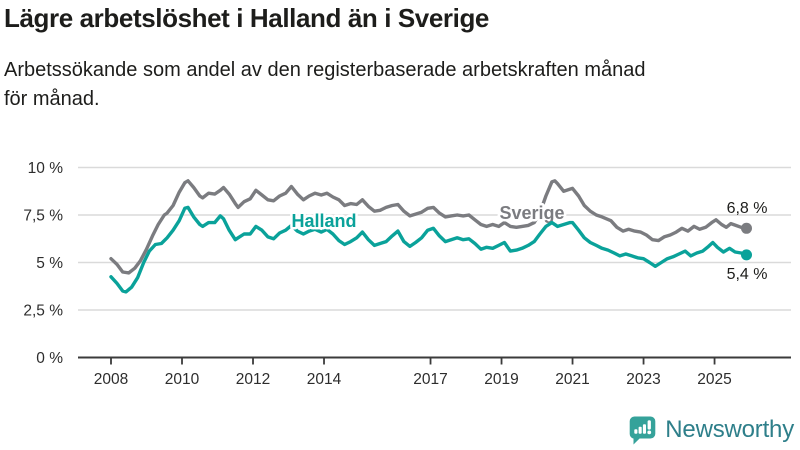  What do you see at coordinates (501, 379) in the screenshot?
I see `x-axis-label: 2019` at bounding box center [501, 379].